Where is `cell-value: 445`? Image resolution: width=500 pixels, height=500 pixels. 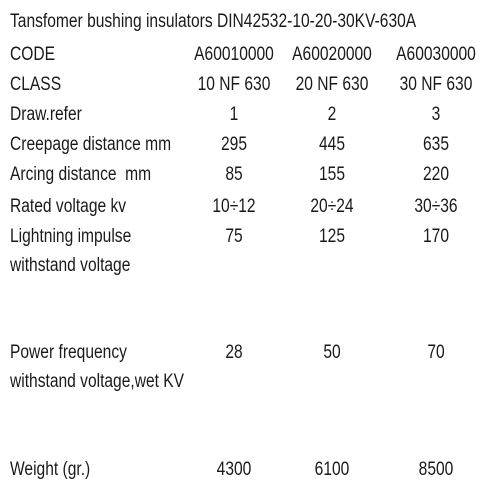
cell-value: 445 is located at coordinates (332, 144).